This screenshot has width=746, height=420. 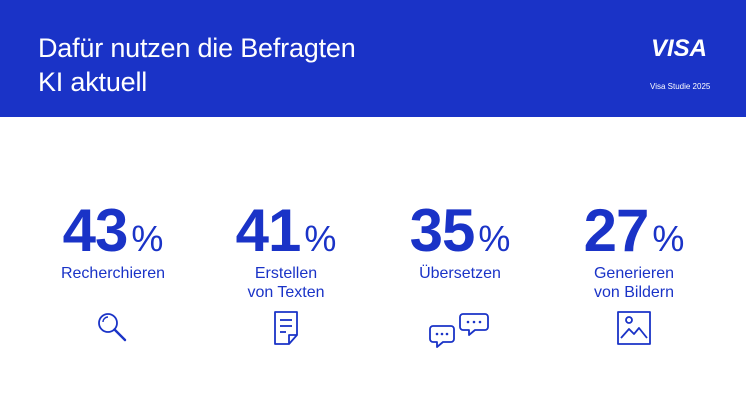 I want to click on stat-writing: 41% Erstellen von Texten, so click(x=286, y=300).